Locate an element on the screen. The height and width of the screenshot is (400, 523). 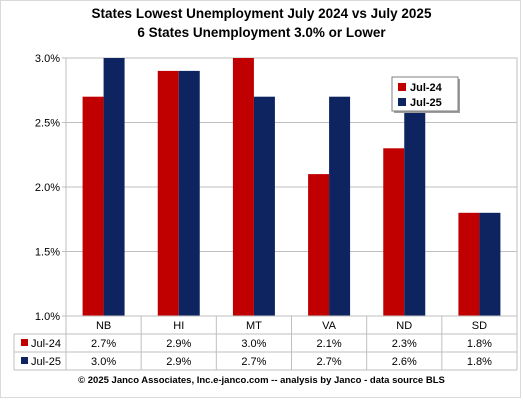
table-value: 2.1% is located at coordinates (329, 344).